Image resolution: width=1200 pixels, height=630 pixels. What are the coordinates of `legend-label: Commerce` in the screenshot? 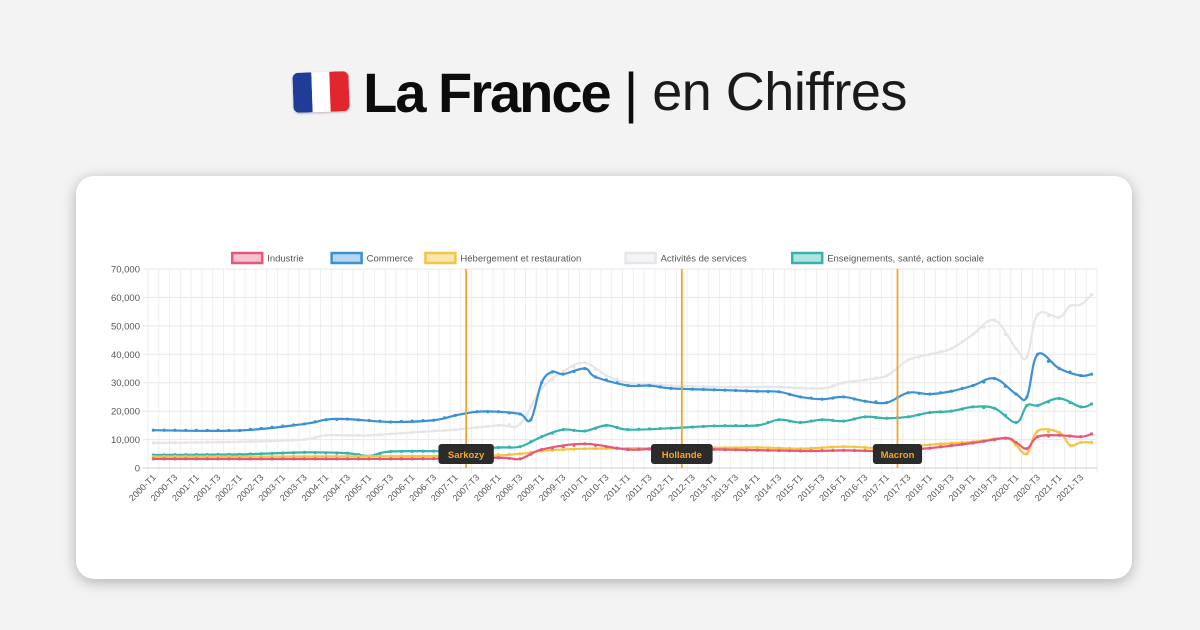 It's located at (390, 259).